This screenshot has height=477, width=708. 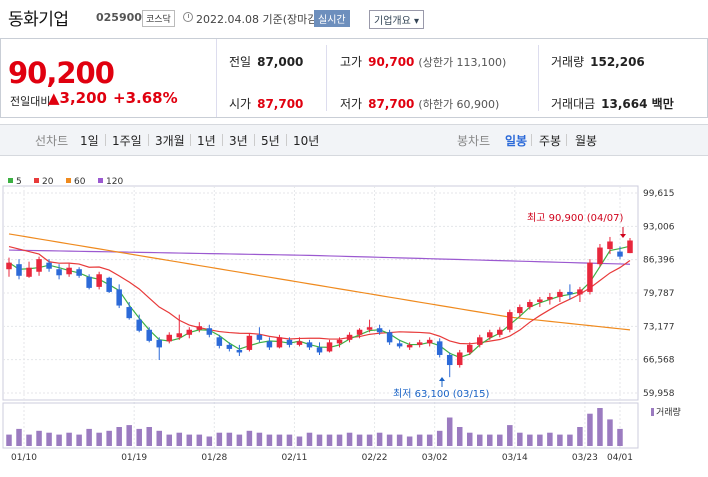 I want to click on amount-label: 거래대금, so click(x=573, y=104).